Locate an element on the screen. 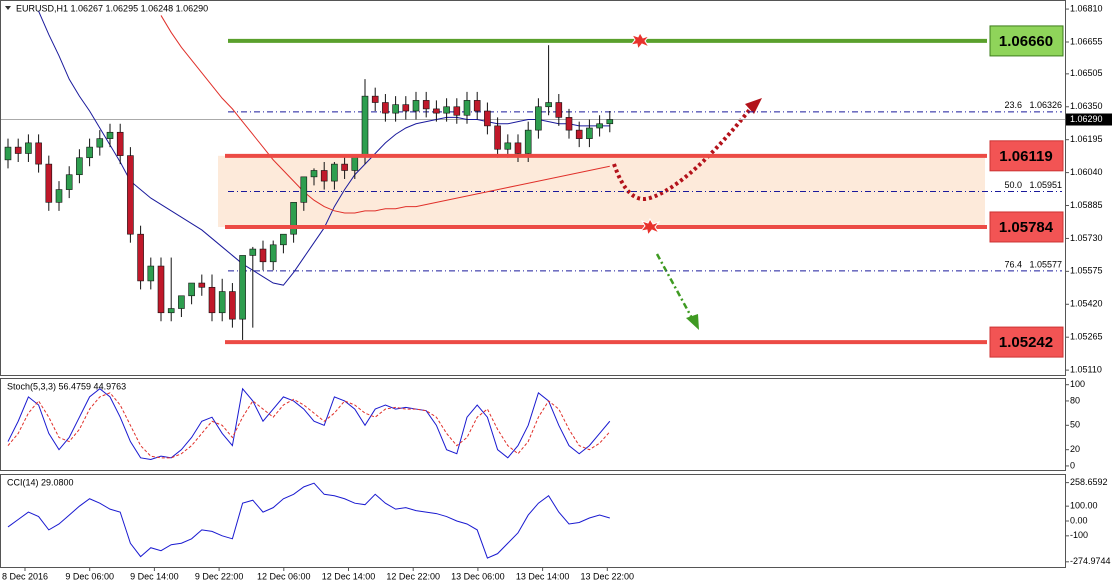  up-arrow-head is located at coordinates (753, 106).